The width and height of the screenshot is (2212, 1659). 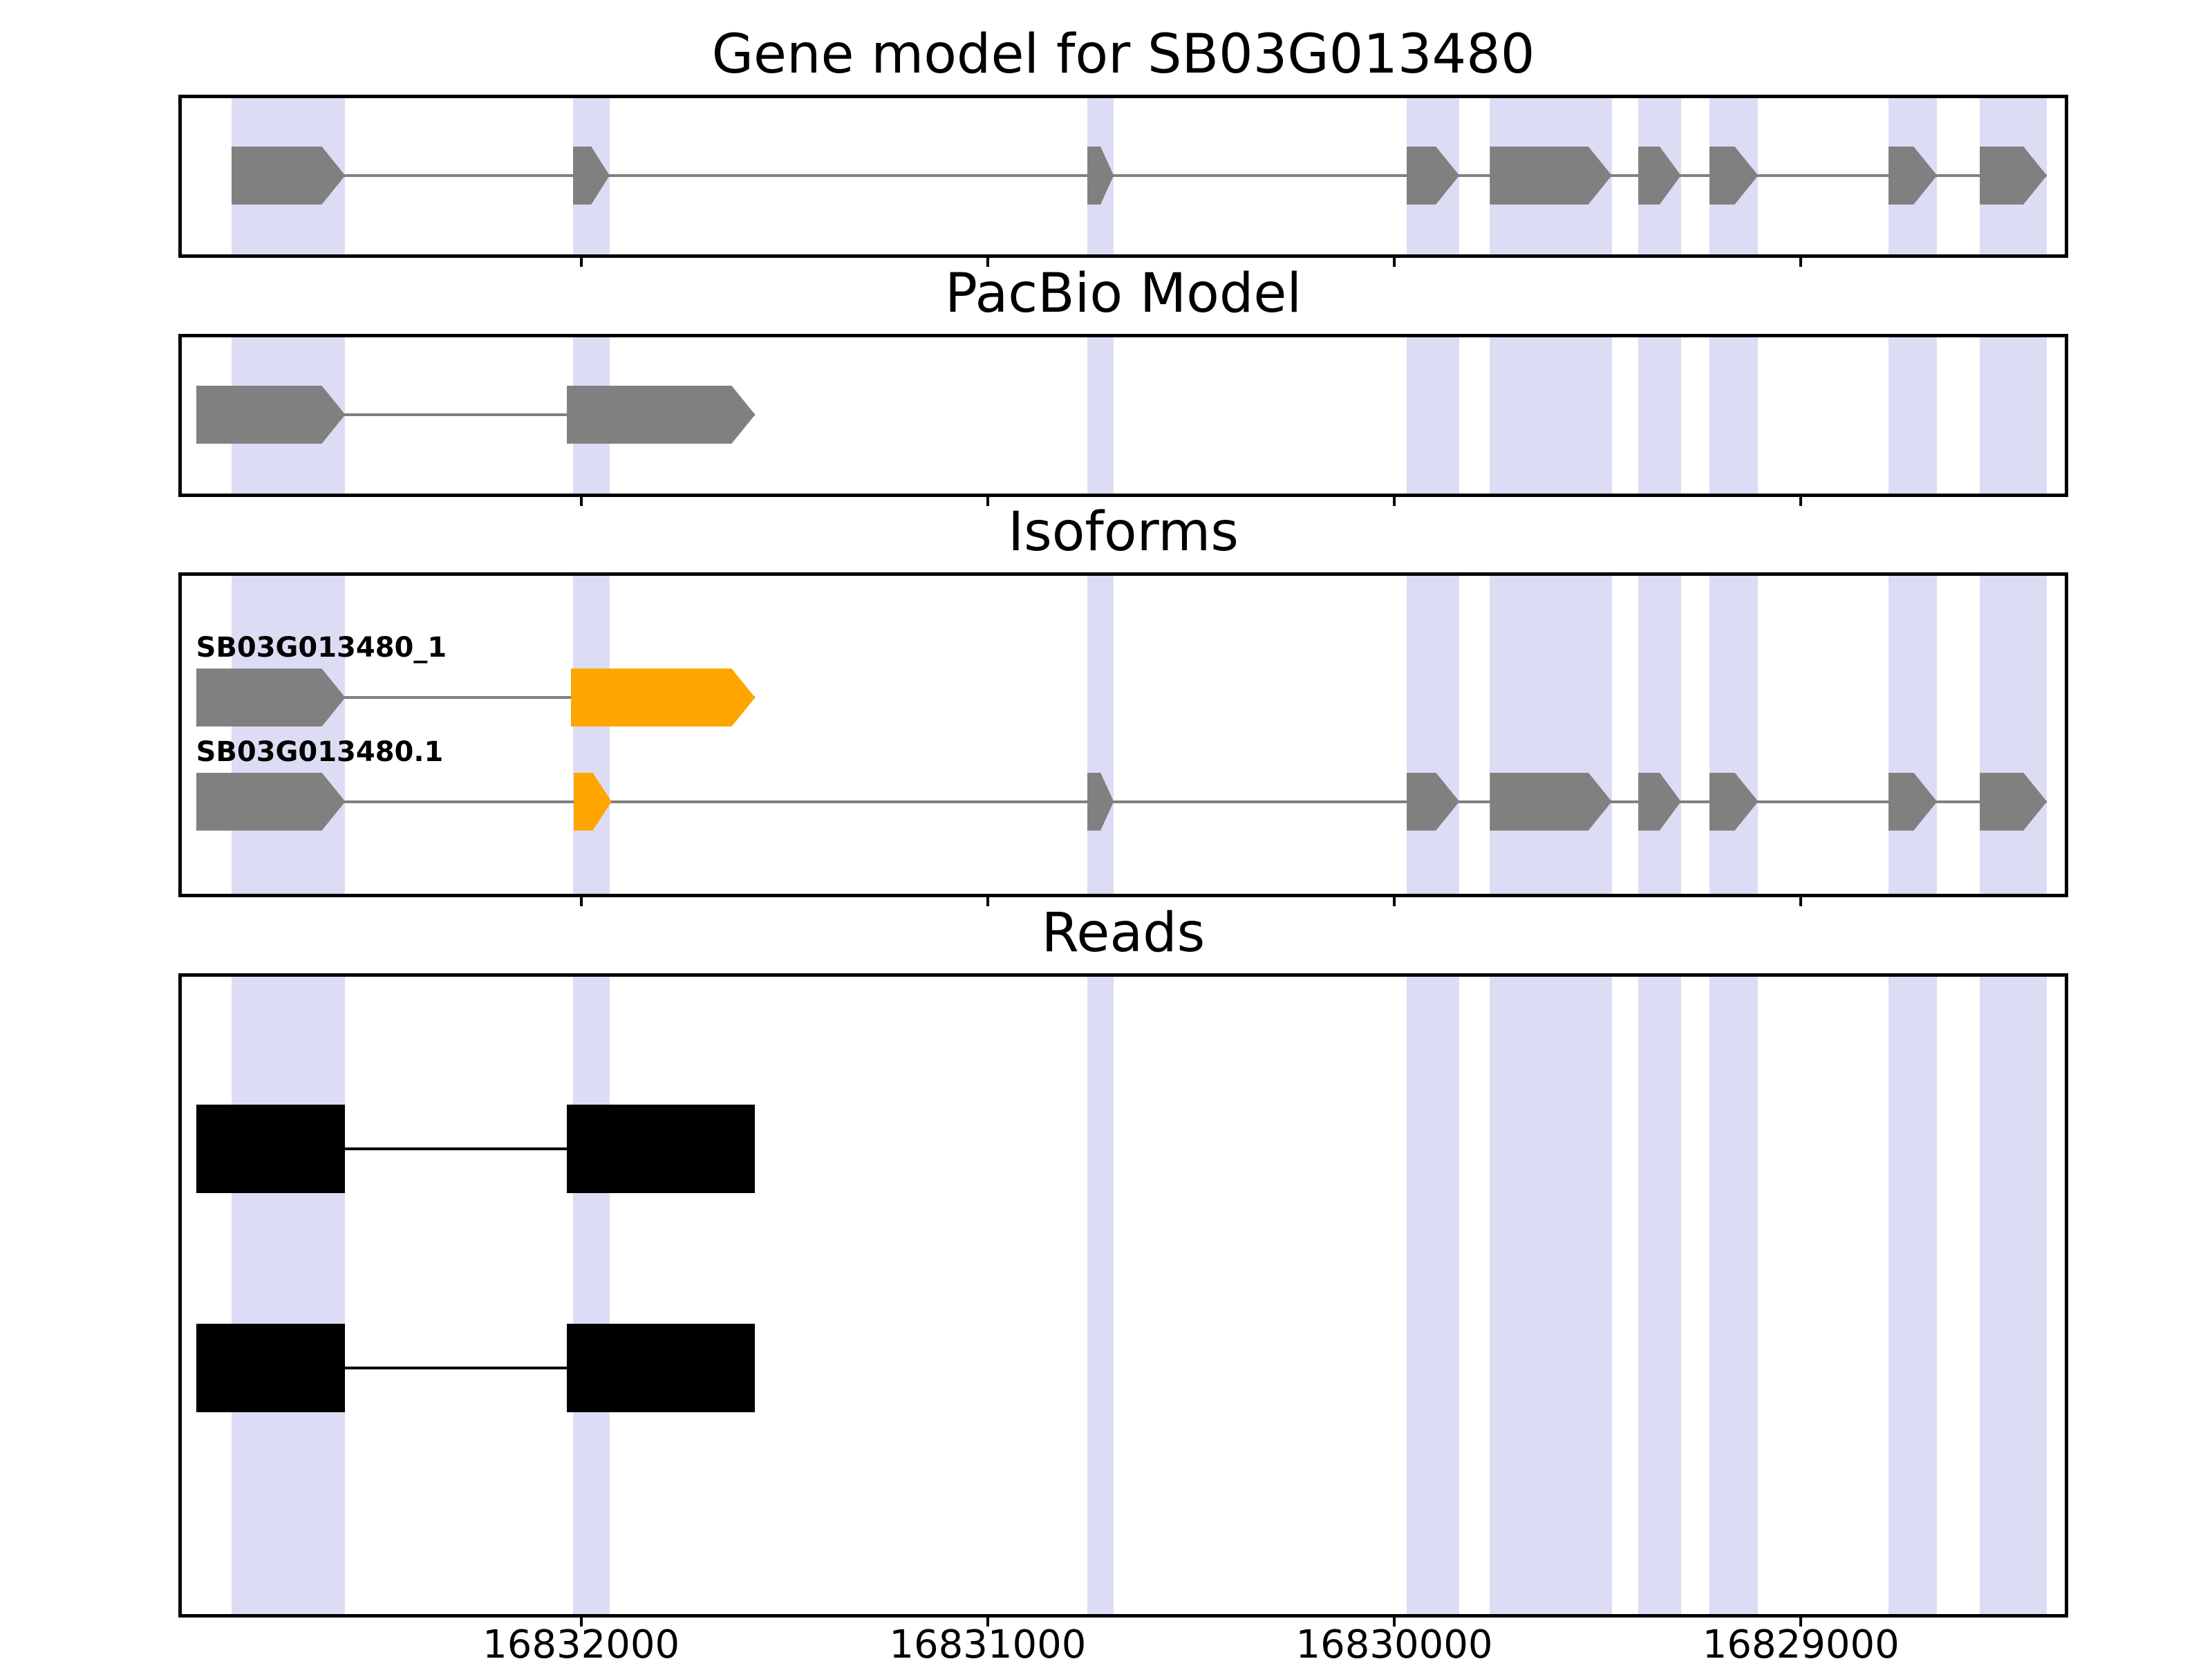 What do you see at coordinates (1123, 420) in the screenshot?
I see `panel-pacbio-model` at bounding box center [1123, 420].